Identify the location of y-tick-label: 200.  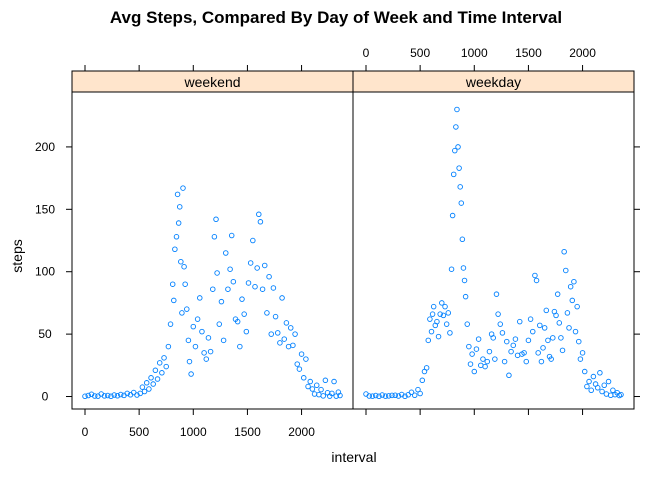
(45, 147).